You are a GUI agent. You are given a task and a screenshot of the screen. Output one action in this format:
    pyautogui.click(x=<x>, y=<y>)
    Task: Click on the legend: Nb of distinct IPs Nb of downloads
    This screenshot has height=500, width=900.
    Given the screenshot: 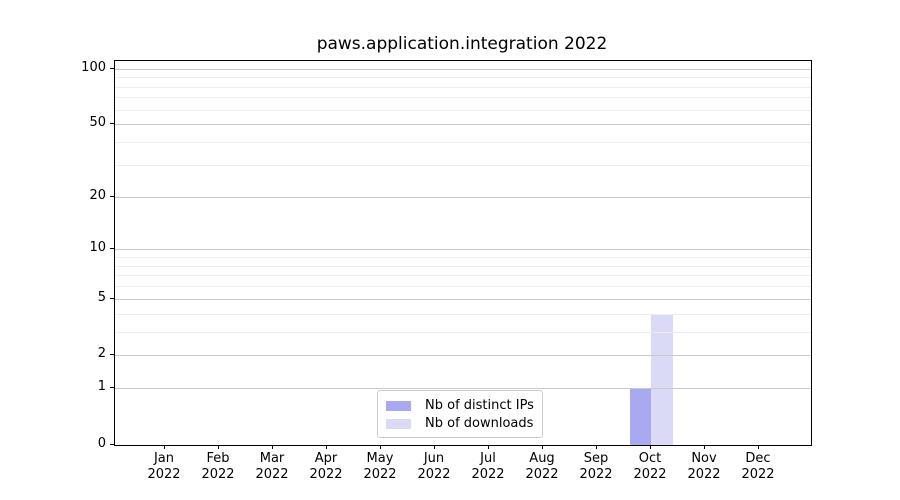 What is the action you would take?
    pyautogui.click(x=460, y=414)
    